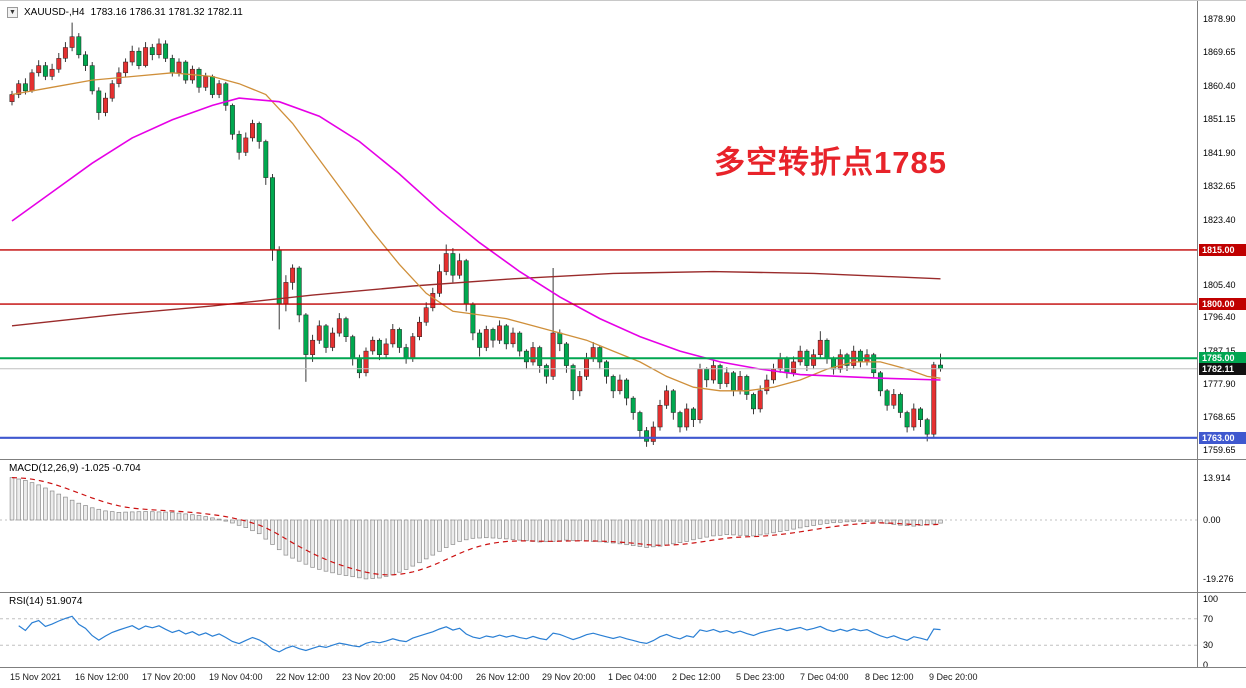  I want to click on price-badge-1782.11: 1782.11, so click(1222, 369).